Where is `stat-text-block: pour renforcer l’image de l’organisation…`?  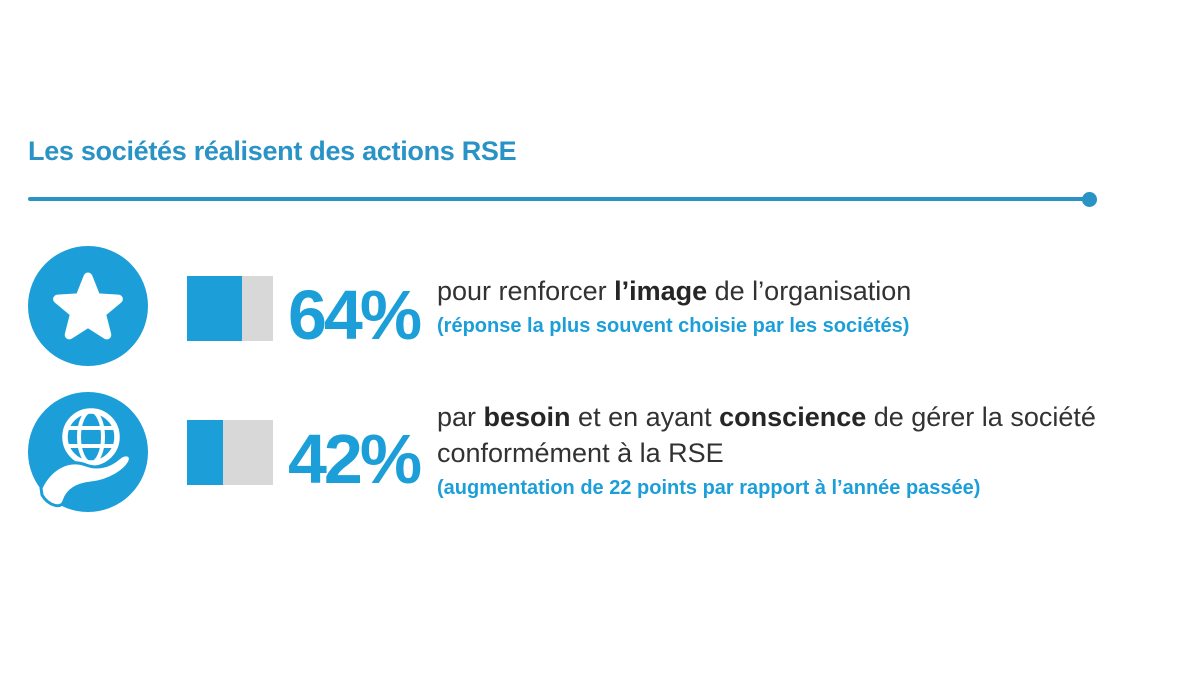 stat-text-block: pour renforcer l’image de l’organisation… is located at coordinates (674, 305).